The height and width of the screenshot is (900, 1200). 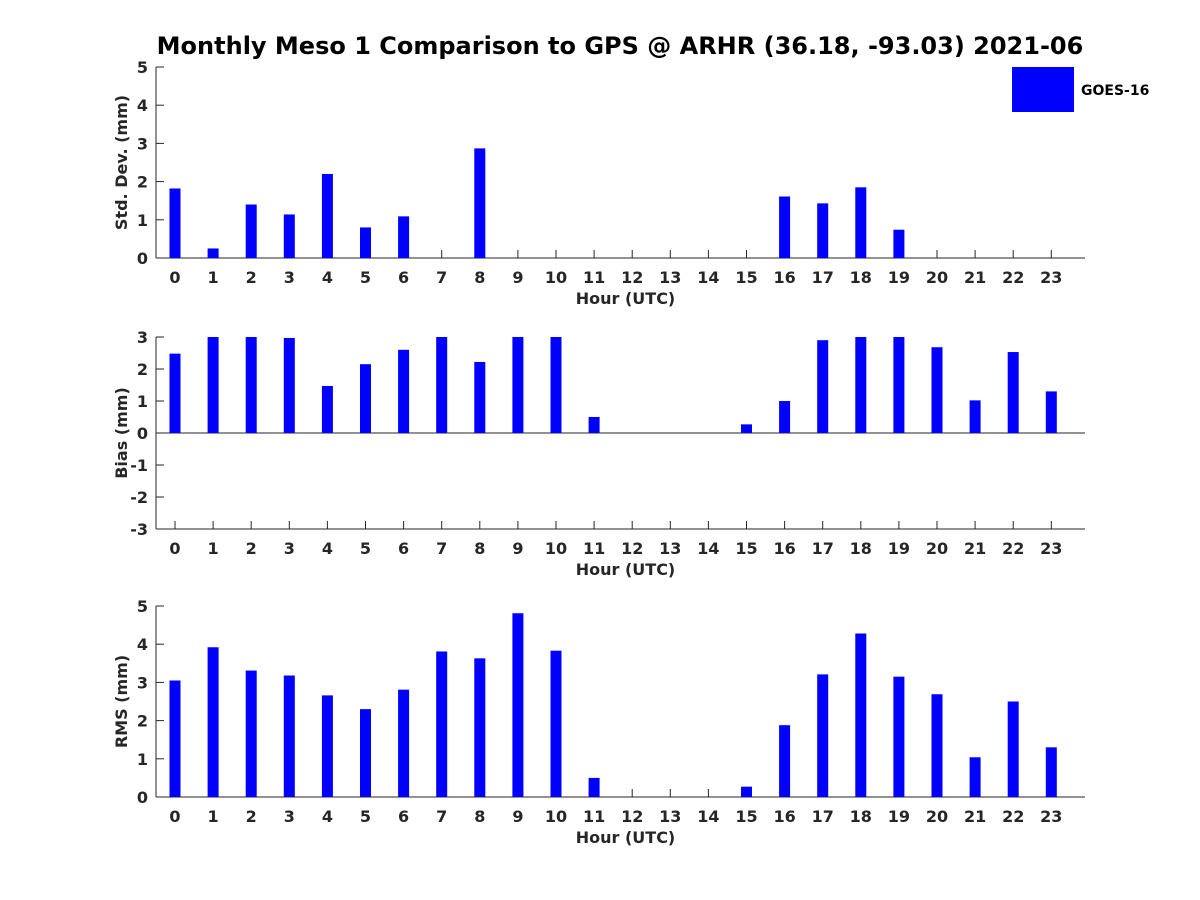 What do you see at coordinates (213, 277) in the screenshot?
I see `x-tick-label: 1` at bounding box center [213, 277].